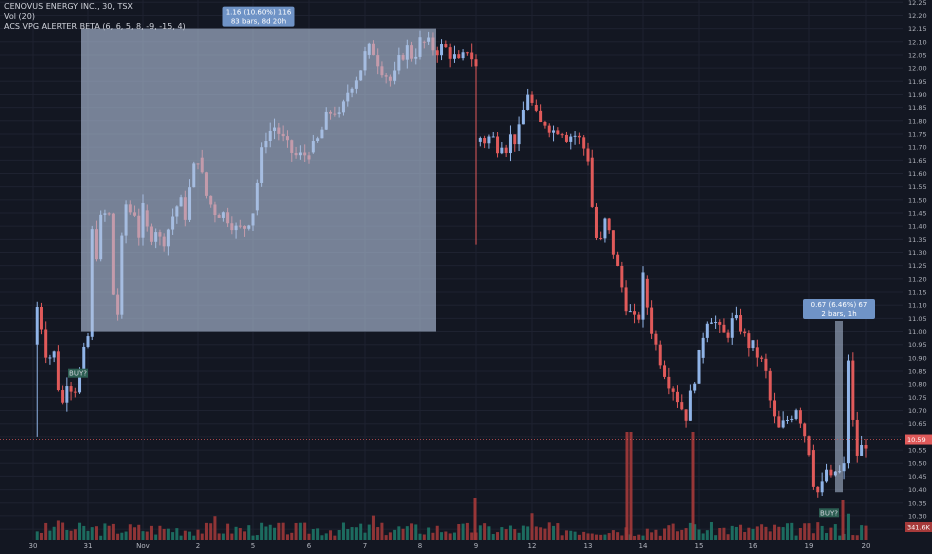 The height and width of the screenshot is (554, 932). I want to click on volume-indicator-label: Vol (20), so click(19, 16).